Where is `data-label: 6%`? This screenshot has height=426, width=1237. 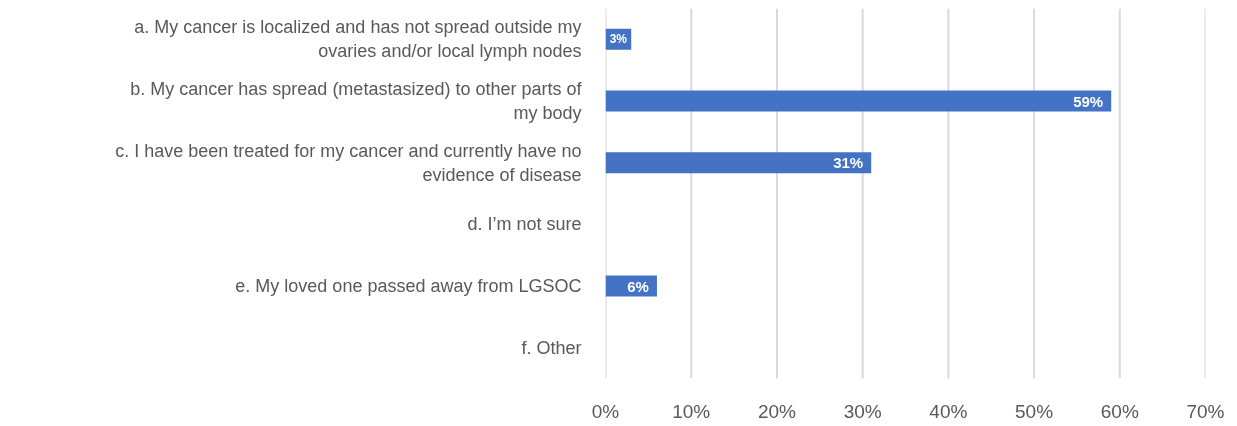
data-label: 6% is located at coordinates (638, 286).